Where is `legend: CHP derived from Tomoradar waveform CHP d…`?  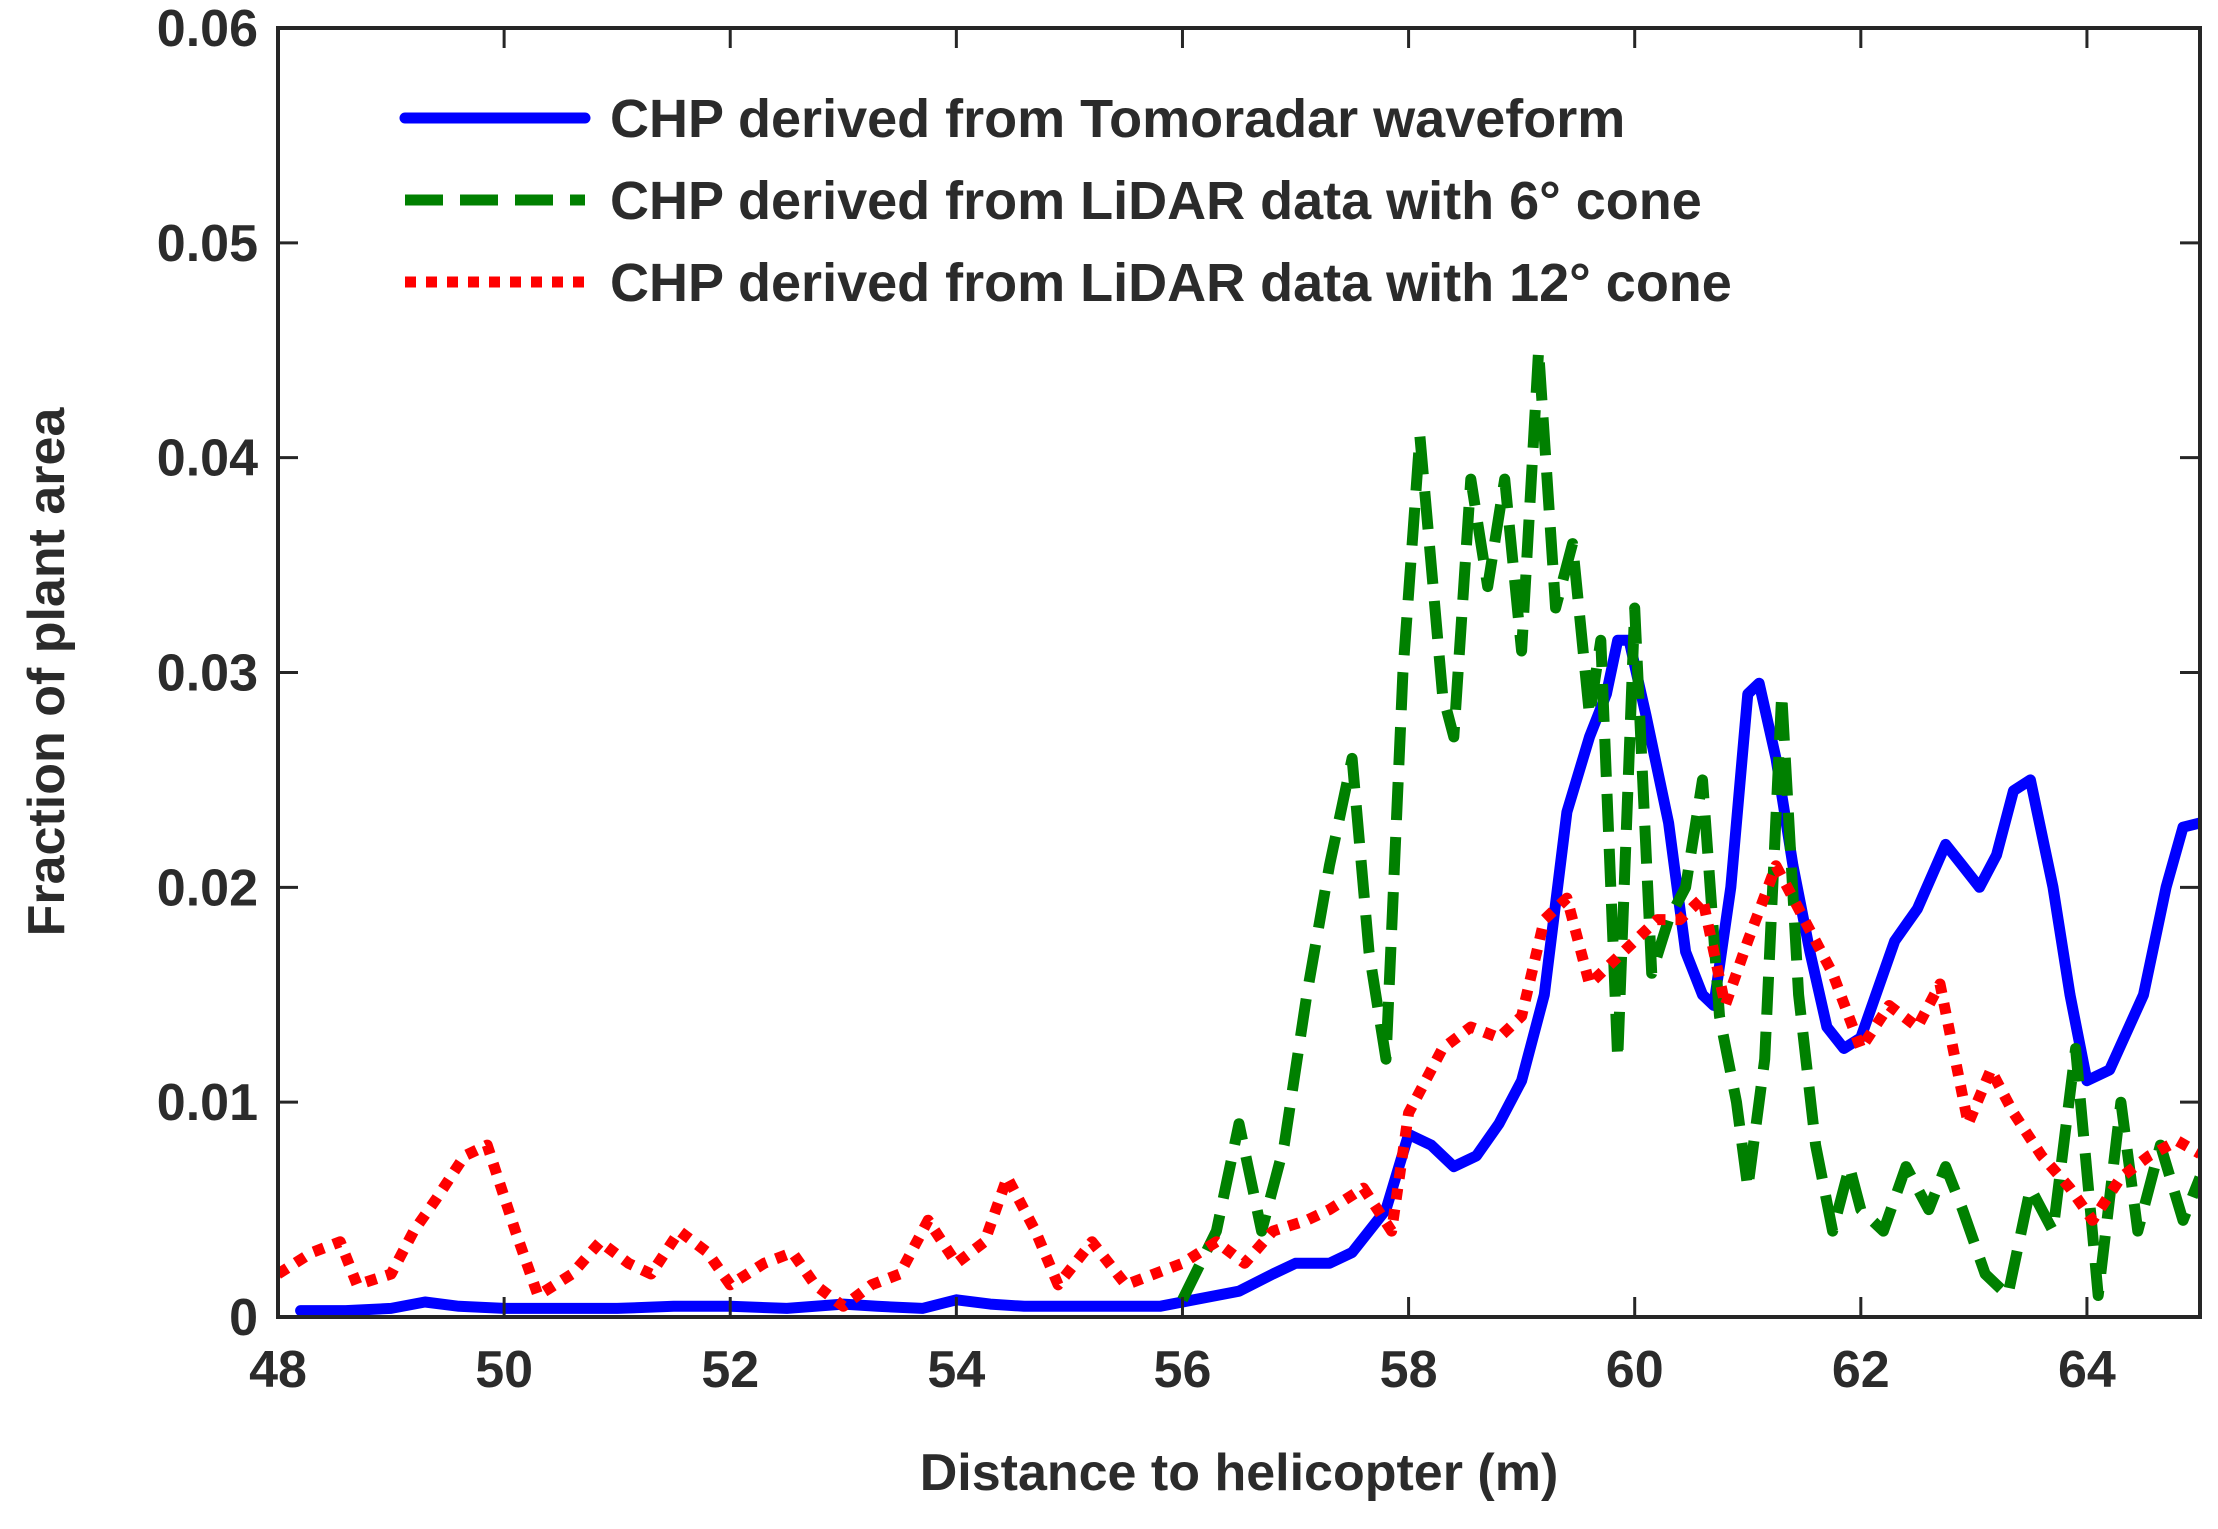
legend: CHP derived from Tomoradar waveform CHP d… is located at coordinates (1065, 201).